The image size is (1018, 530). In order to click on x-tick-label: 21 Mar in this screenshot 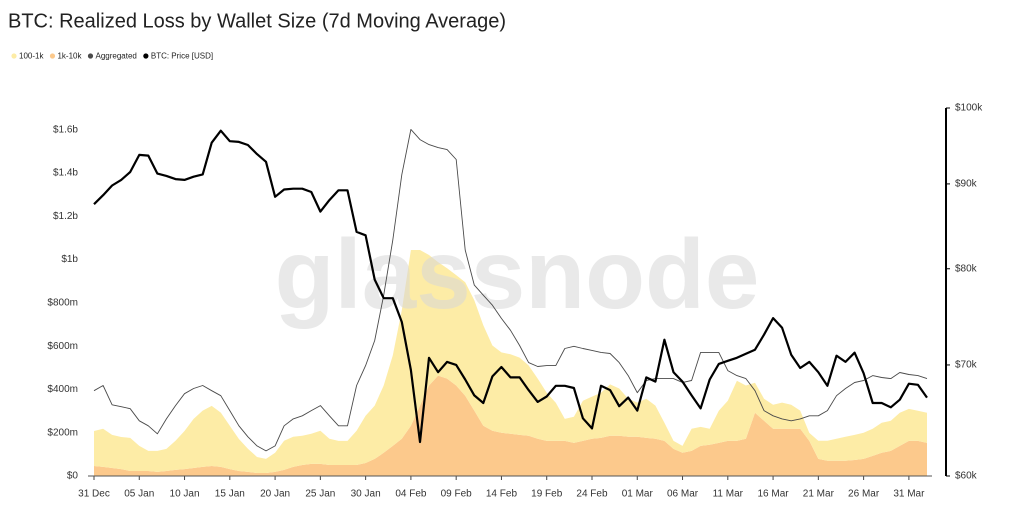, I will do `click(819, 494)`.